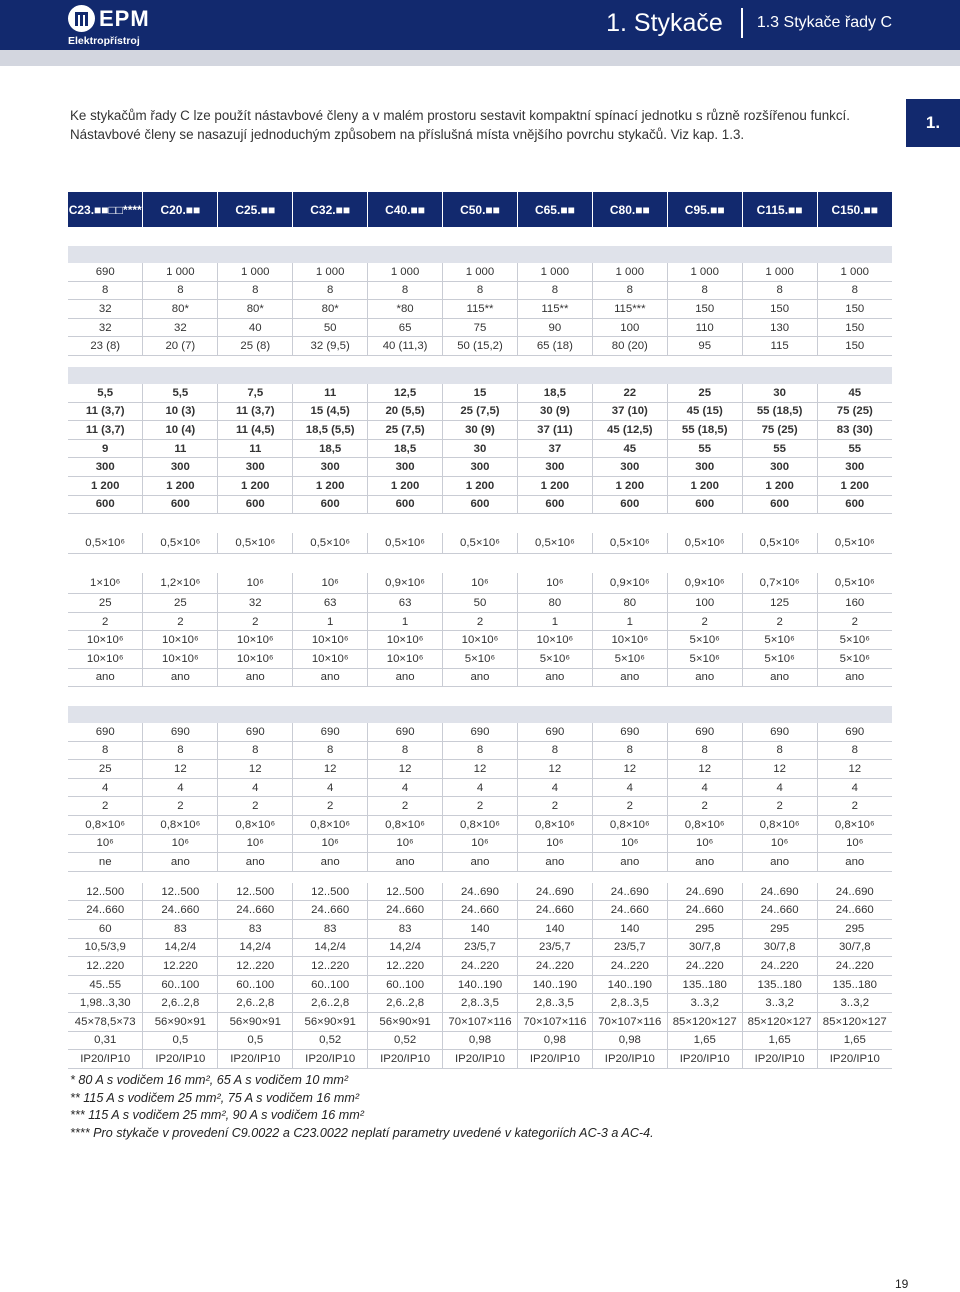 The image size is (960, 1292). What do you see at coordinates (554, 393) in the screenshot?
I see `table-cell: 18,5` at bounding box center [554, 393].